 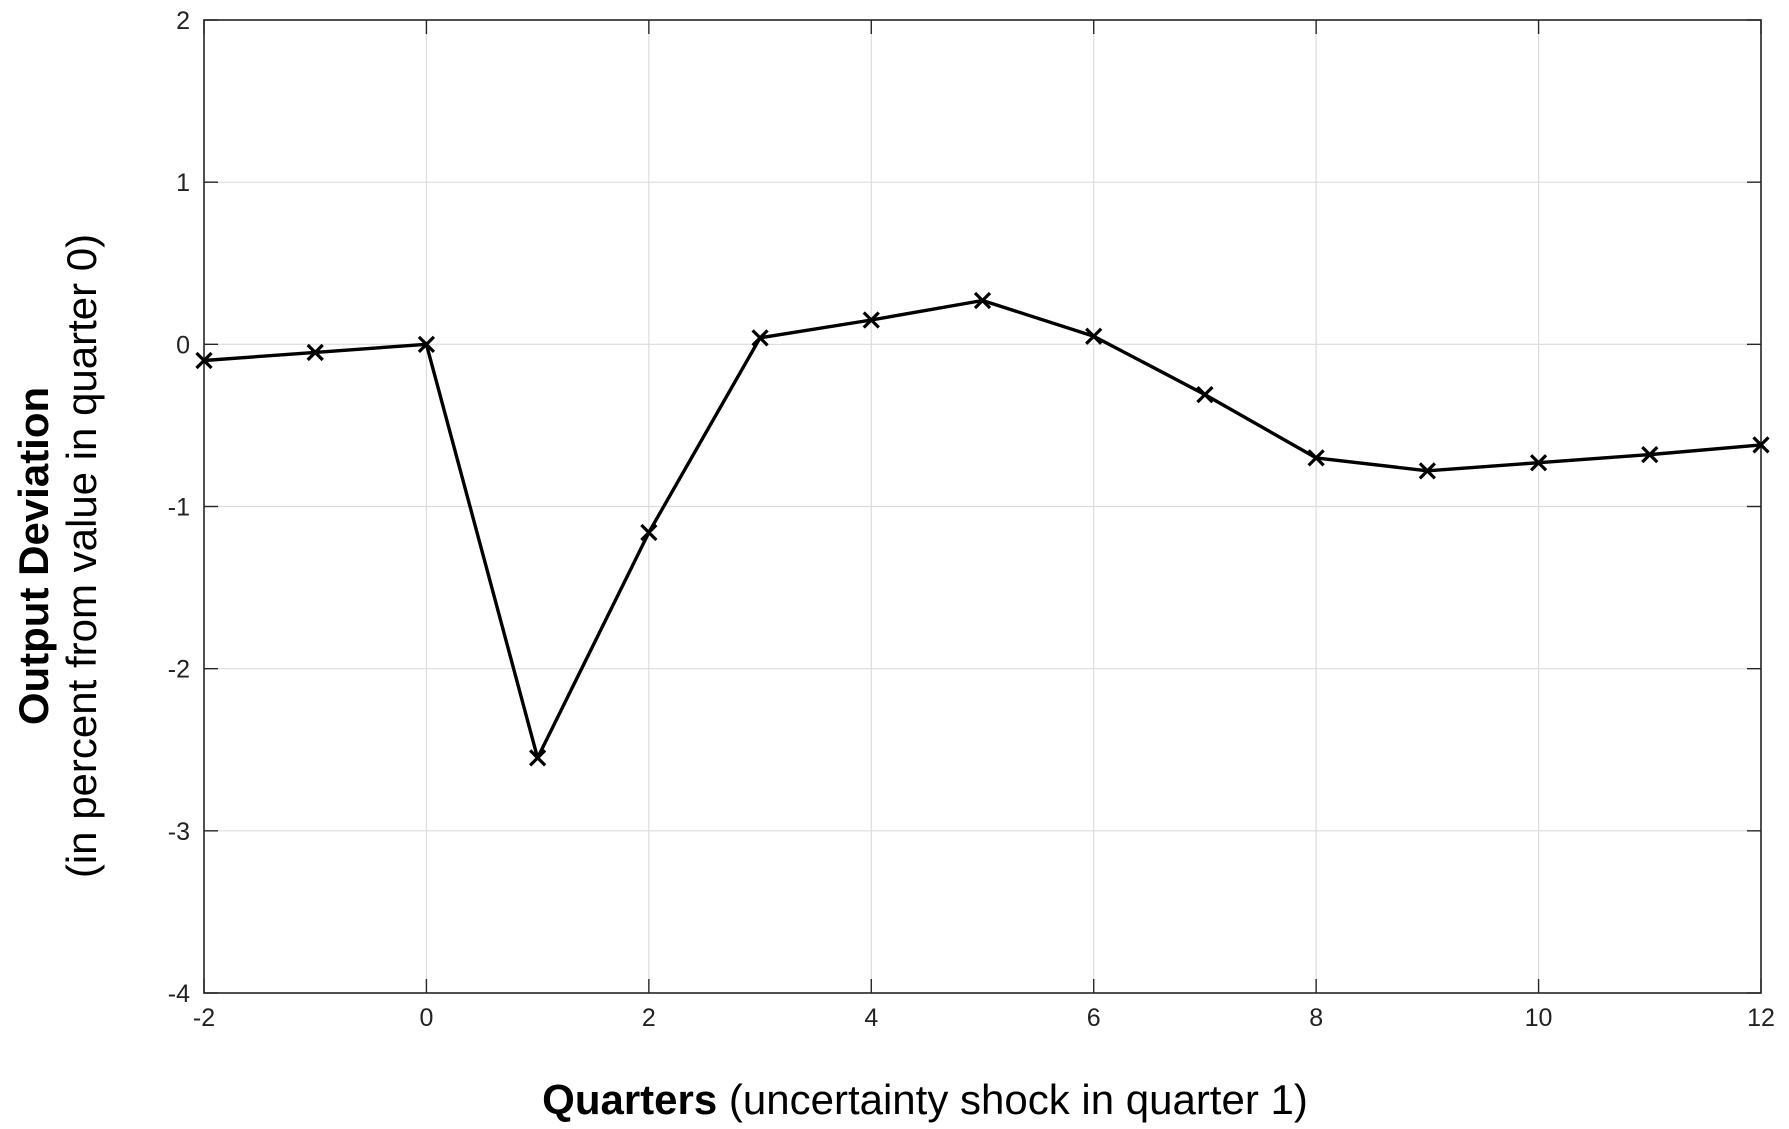 What do you see at coordinates (629, 1099) in the screenshot?
I see `x-axis-title-bold: Quarters` at bounding box center [629, 1099].